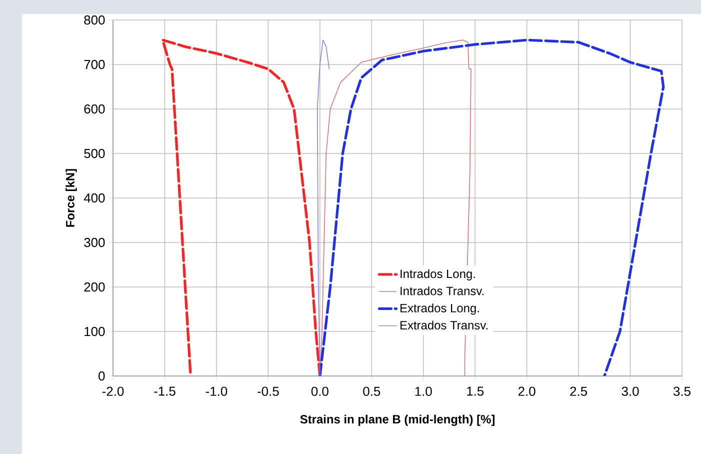 The height and width of the screenshot is (454, 701). Describe the element at coordinates (94, 243) in the screenshot. I see `y-tick-label: 300` at that location.